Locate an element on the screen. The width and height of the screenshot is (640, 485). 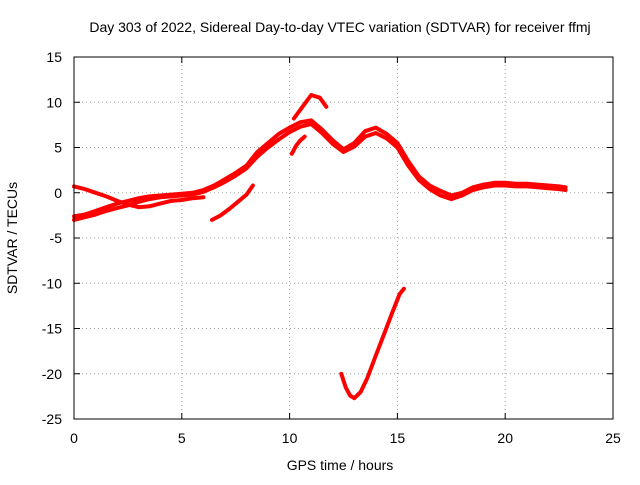
x-tick-label: 0 is located at coordinates (74, 438).